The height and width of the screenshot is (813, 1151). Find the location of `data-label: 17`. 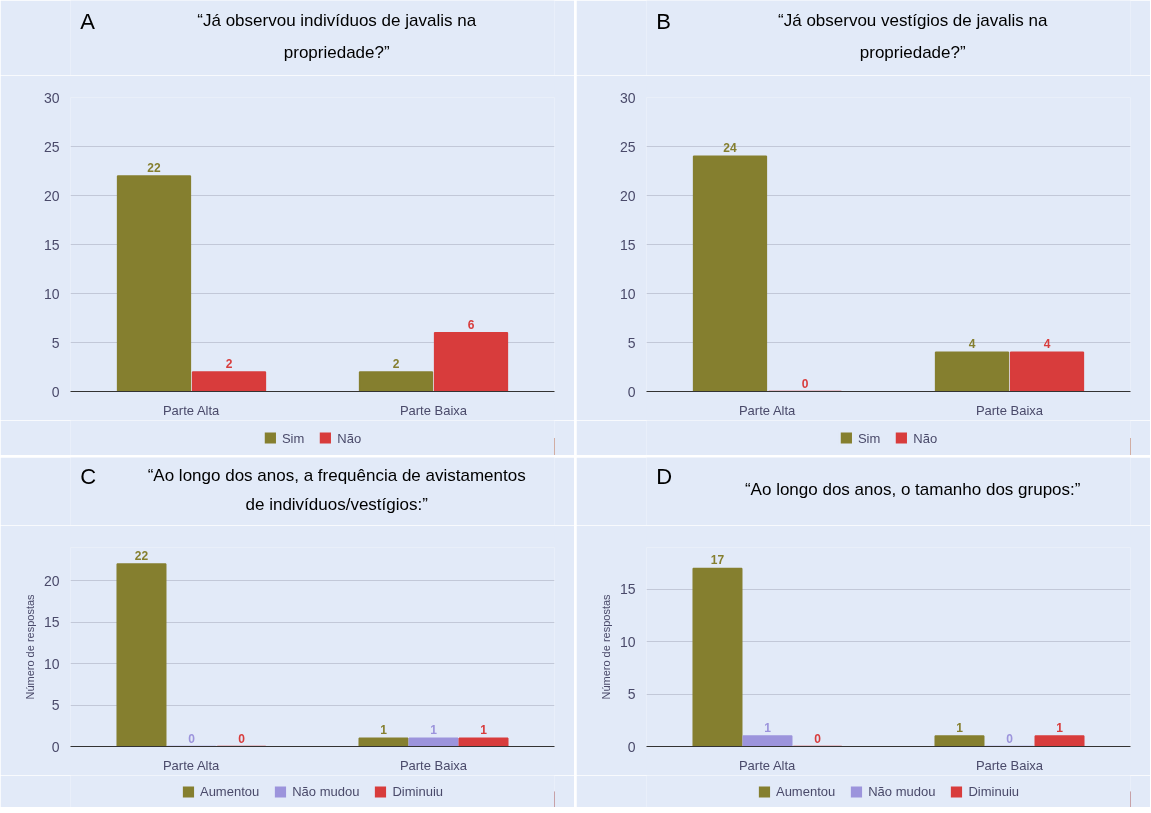

data-label: 17 is located at coordinates (717, 560).